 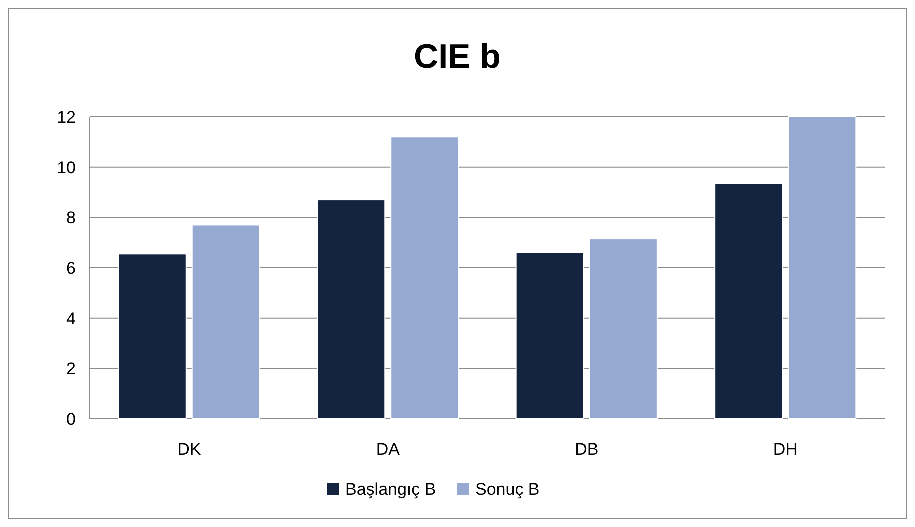 I want to click on x-tick-label: DK, so click(x=190, y=449).